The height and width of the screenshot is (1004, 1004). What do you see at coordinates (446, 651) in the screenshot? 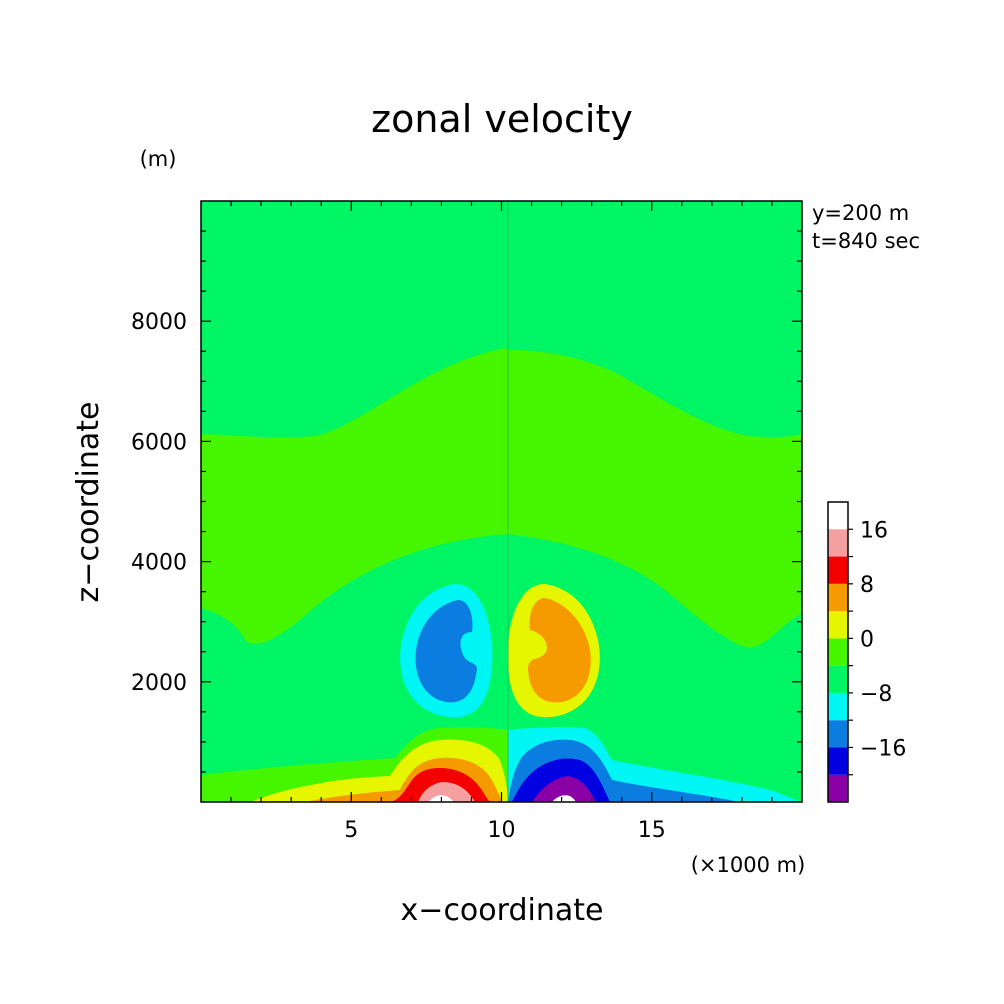
I see `contour-negative-lobe-inner` at bounding box center [446, 651].